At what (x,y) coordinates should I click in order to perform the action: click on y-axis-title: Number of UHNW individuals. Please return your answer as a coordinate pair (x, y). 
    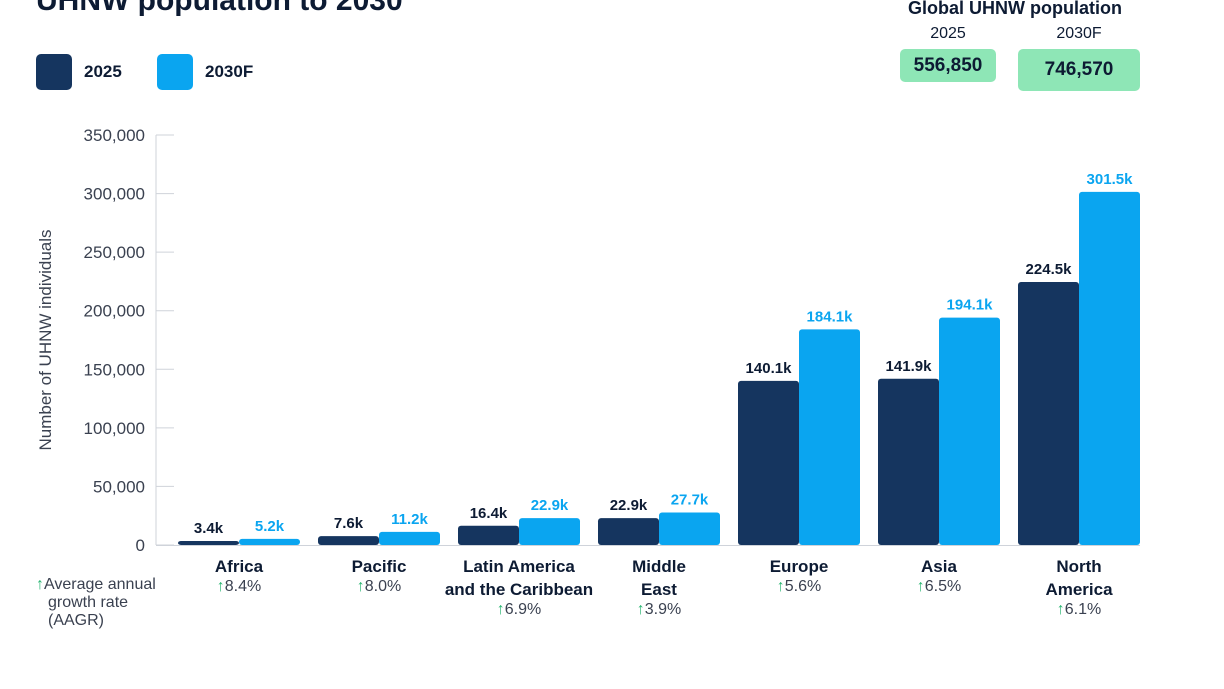
    Looking at the image, I should click on (45, 339).